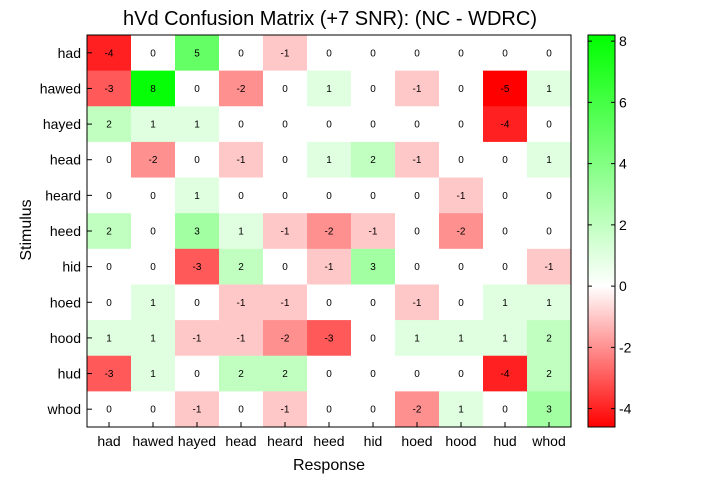 This screenshot has height=482, width=703. I want to click on x-tick-label: heed, so click(328, 441).